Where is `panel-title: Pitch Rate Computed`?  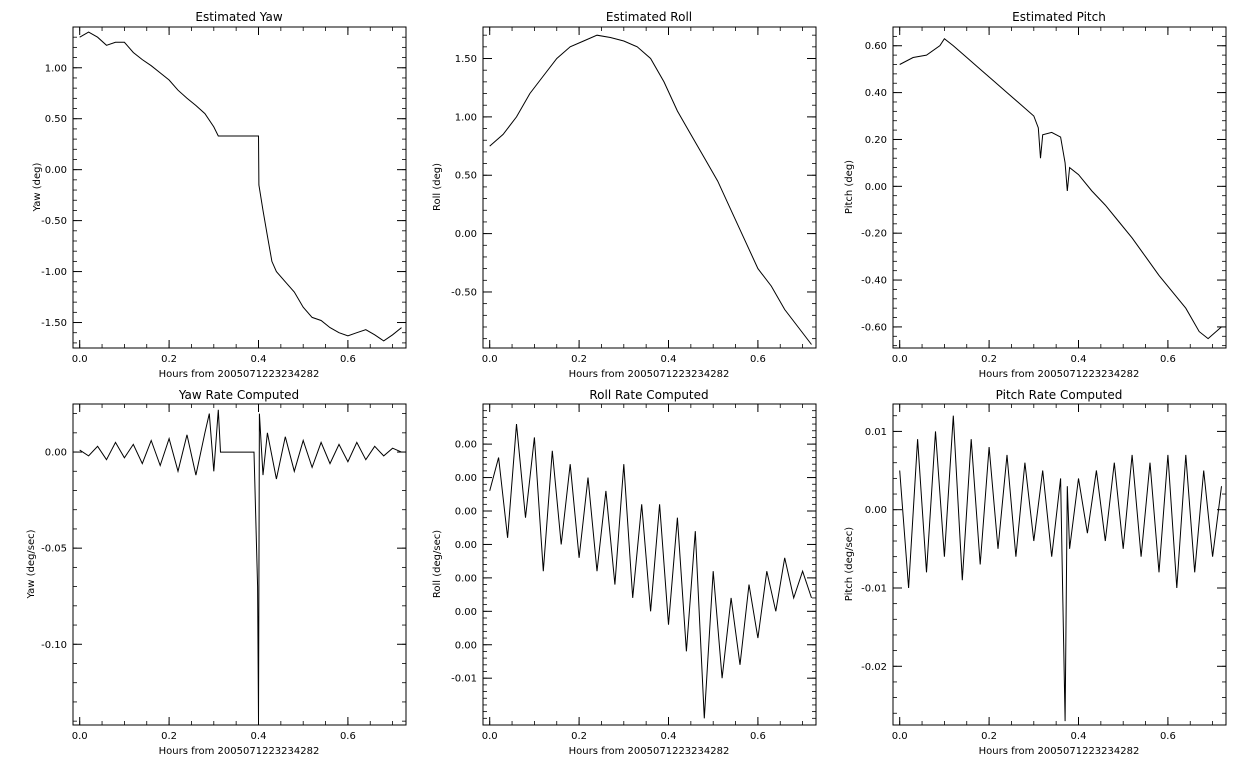
panel-title: Pitch Rate Computed is located at coordinates (1059, 395).